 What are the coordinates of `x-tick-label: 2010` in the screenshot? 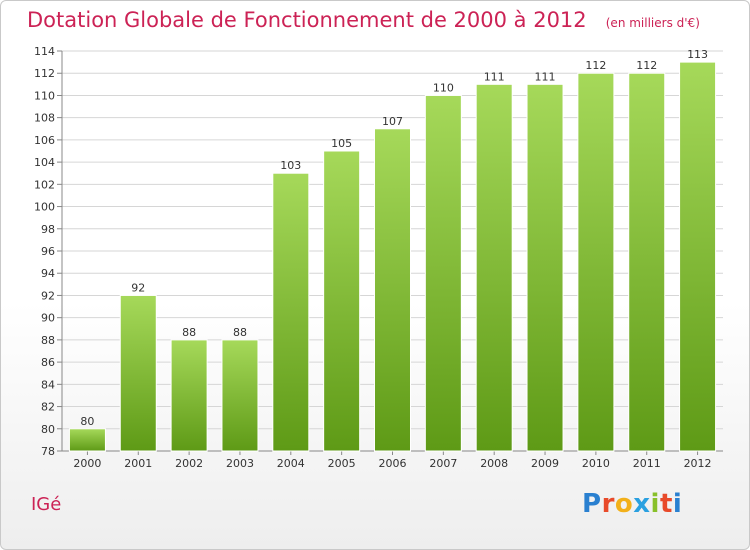 It's located at (596, 463).